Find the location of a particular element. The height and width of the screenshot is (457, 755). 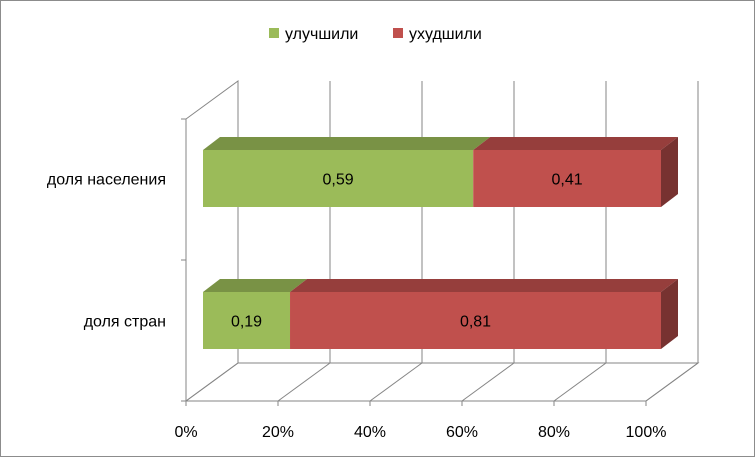

category-label: доля стран is located at coordinates (125, 322).